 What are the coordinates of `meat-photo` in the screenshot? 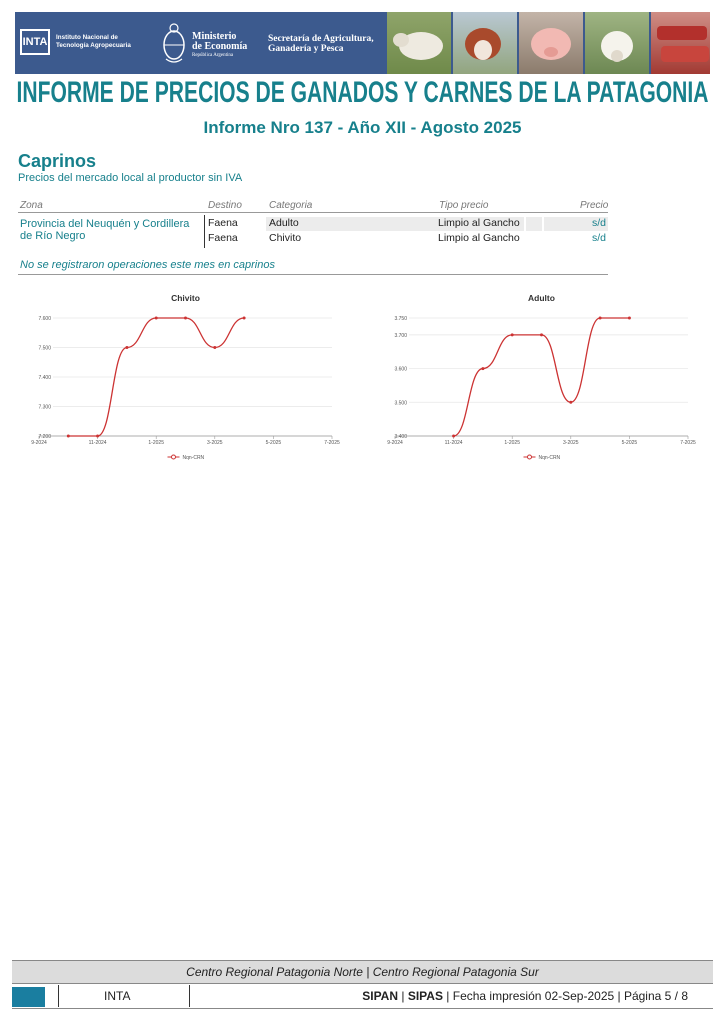 It's located at (680, 43).